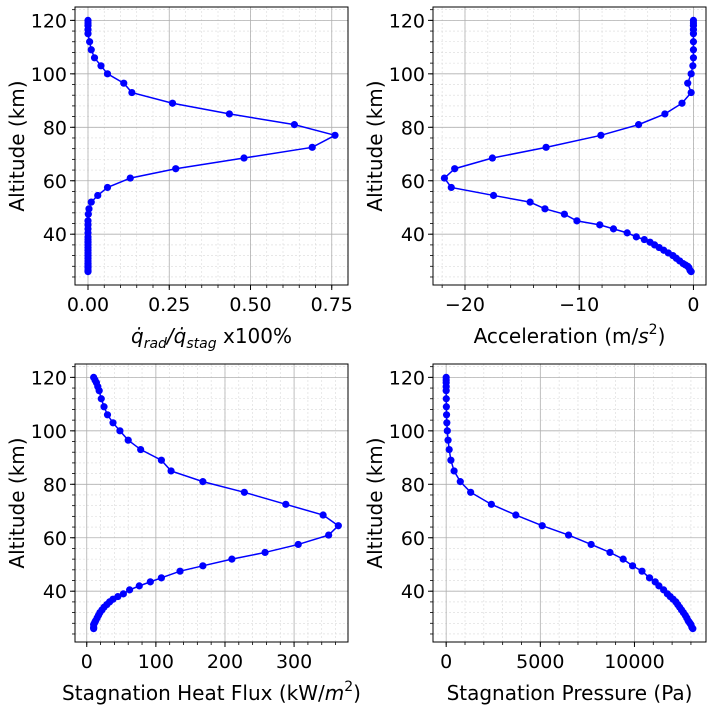 This screenshot has width=712, height=712. Describe the element at coordinates (254, 336) in the screenshot. I see `x-axis-label-part: x100%` at that location.